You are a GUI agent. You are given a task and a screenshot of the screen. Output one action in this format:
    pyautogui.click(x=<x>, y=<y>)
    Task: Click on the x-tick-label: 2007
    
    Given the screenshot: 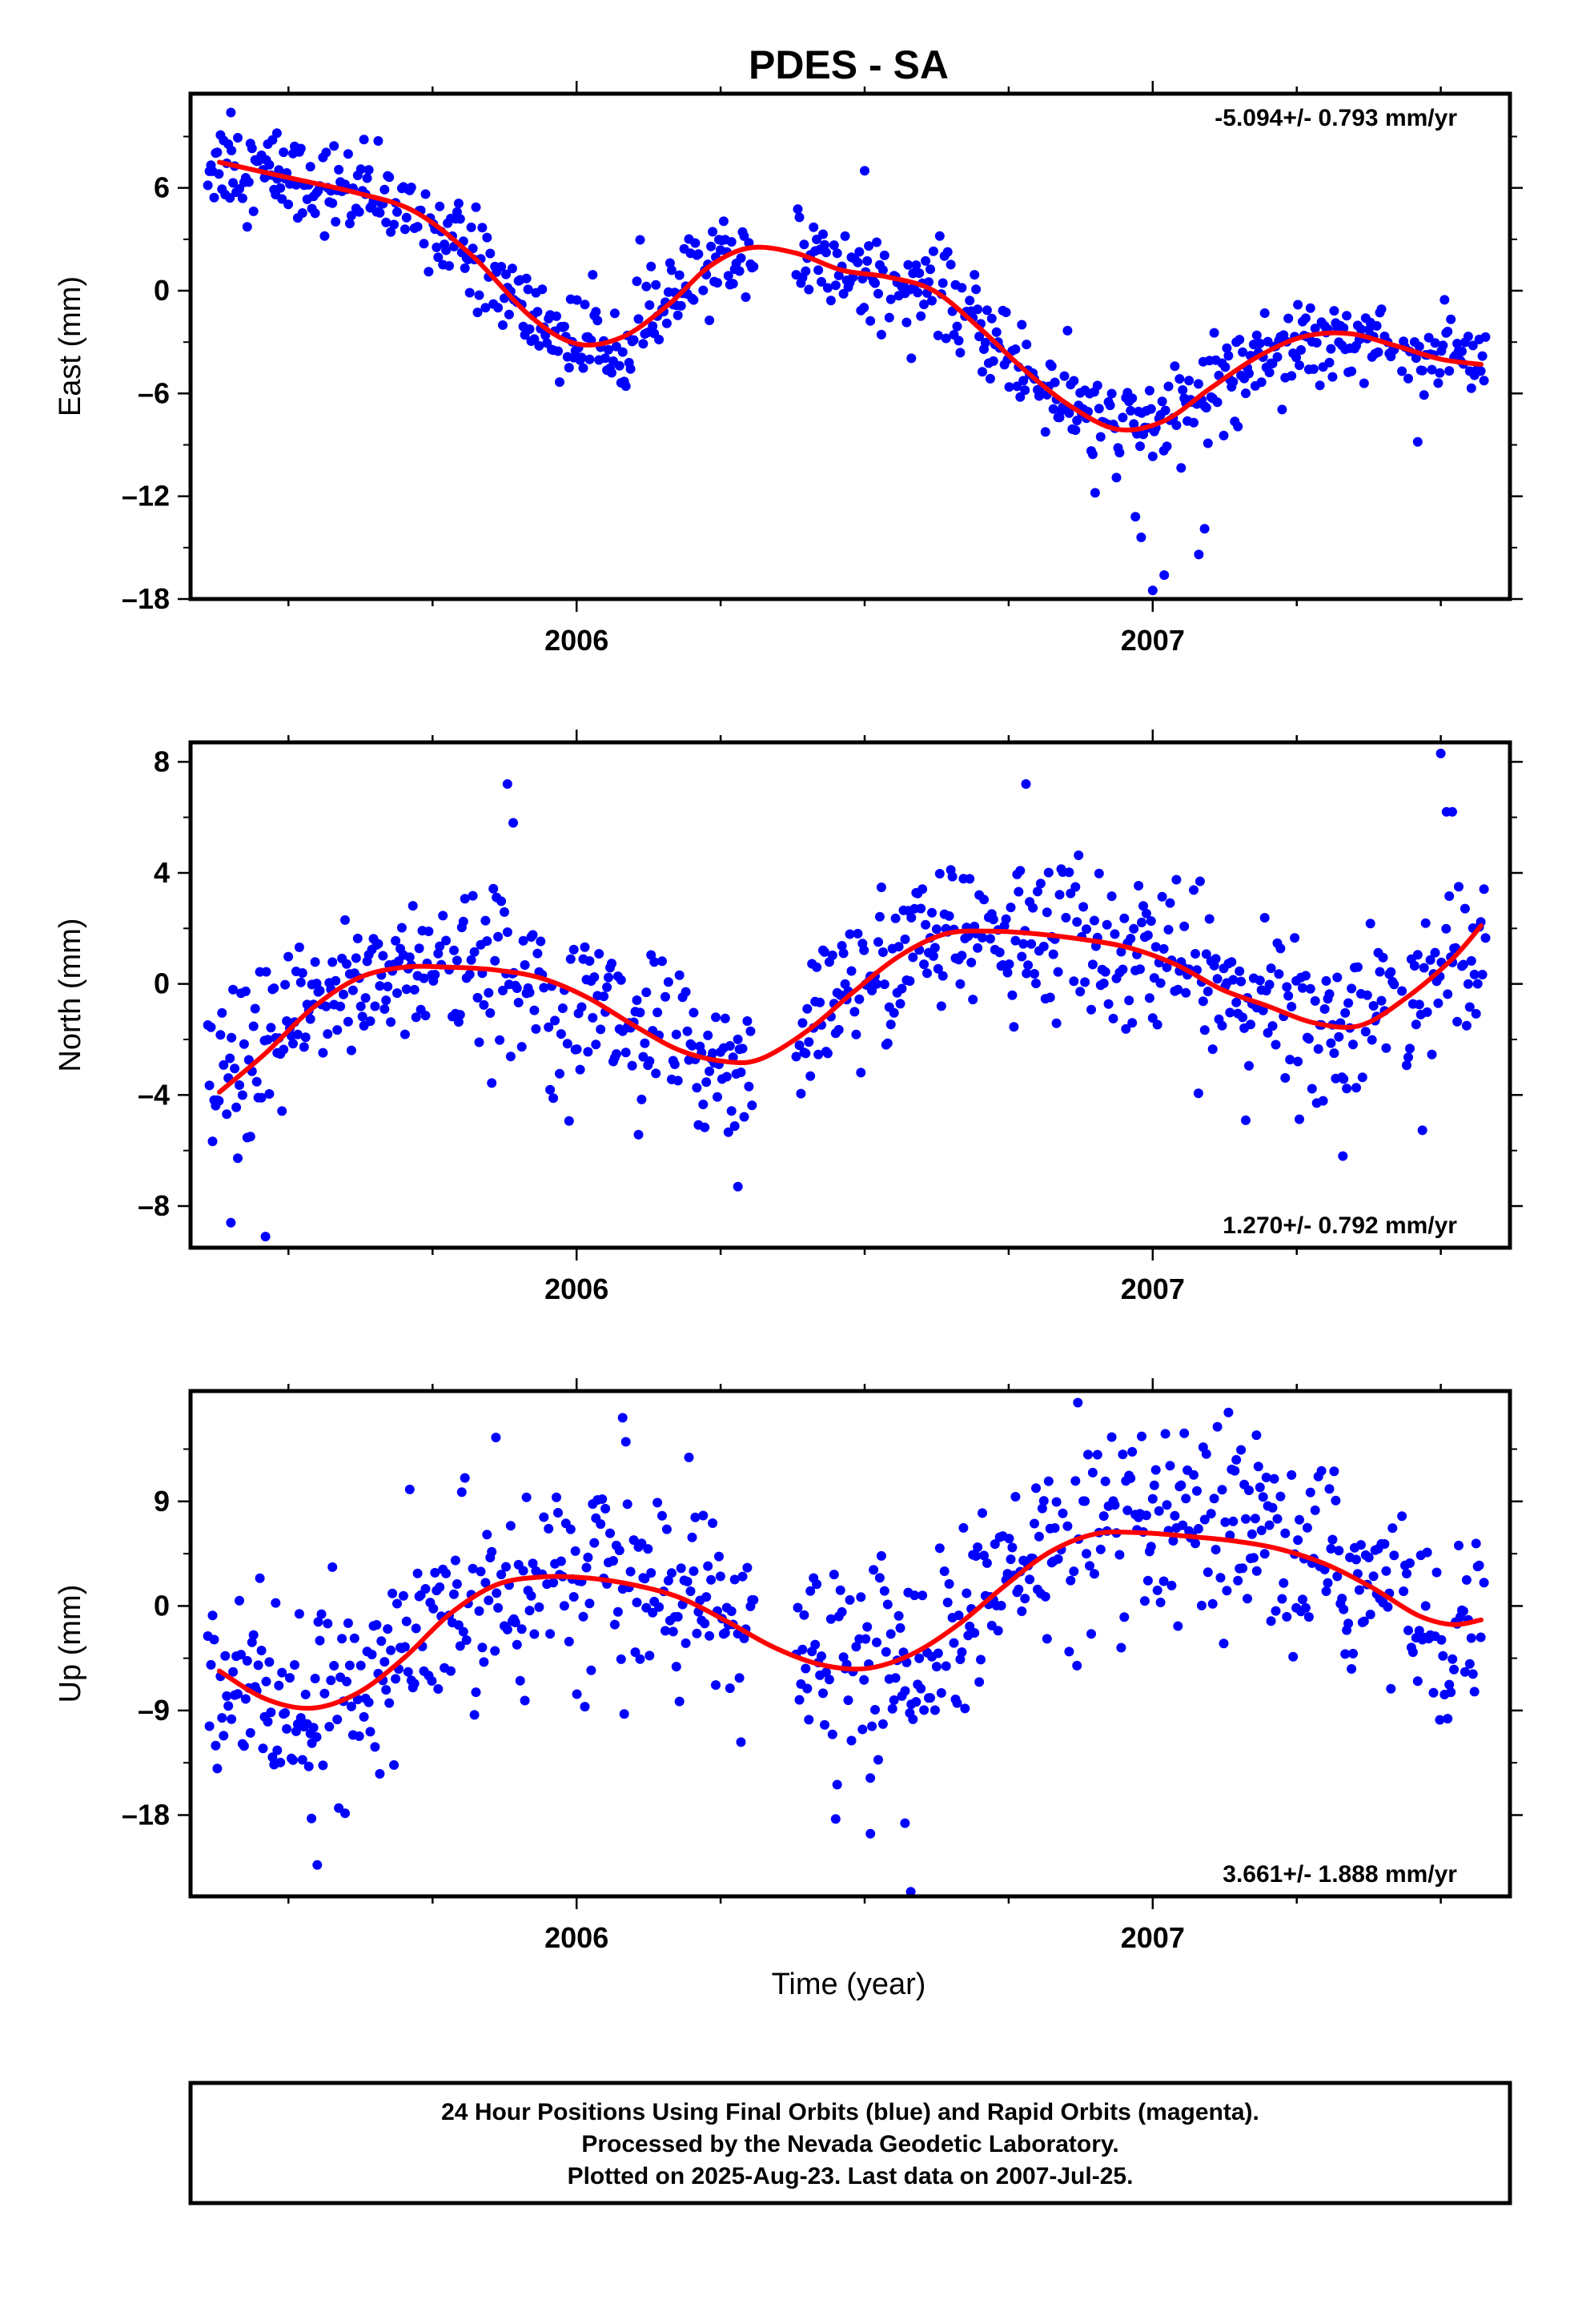 What is the action you would take?
    pyautogui.click(x=1153, y=1938)
    